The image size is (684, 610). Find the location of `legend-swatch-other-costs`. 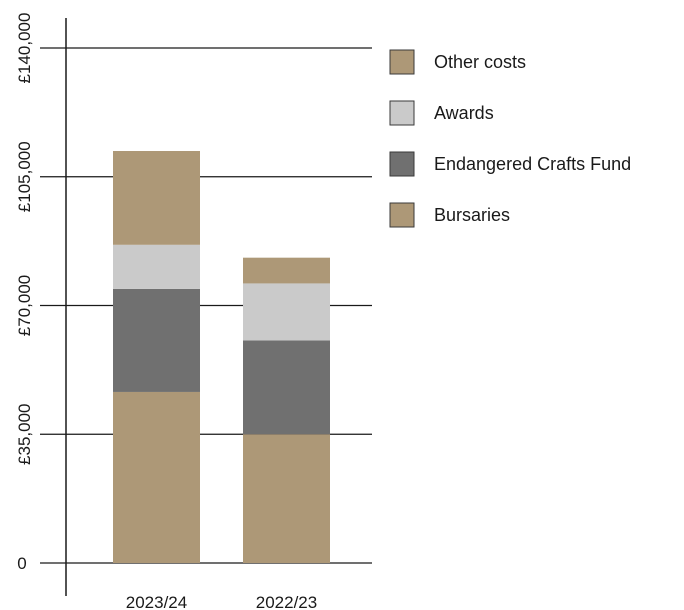

legend-swatch-other-costs is located at coordinates (402, 62).